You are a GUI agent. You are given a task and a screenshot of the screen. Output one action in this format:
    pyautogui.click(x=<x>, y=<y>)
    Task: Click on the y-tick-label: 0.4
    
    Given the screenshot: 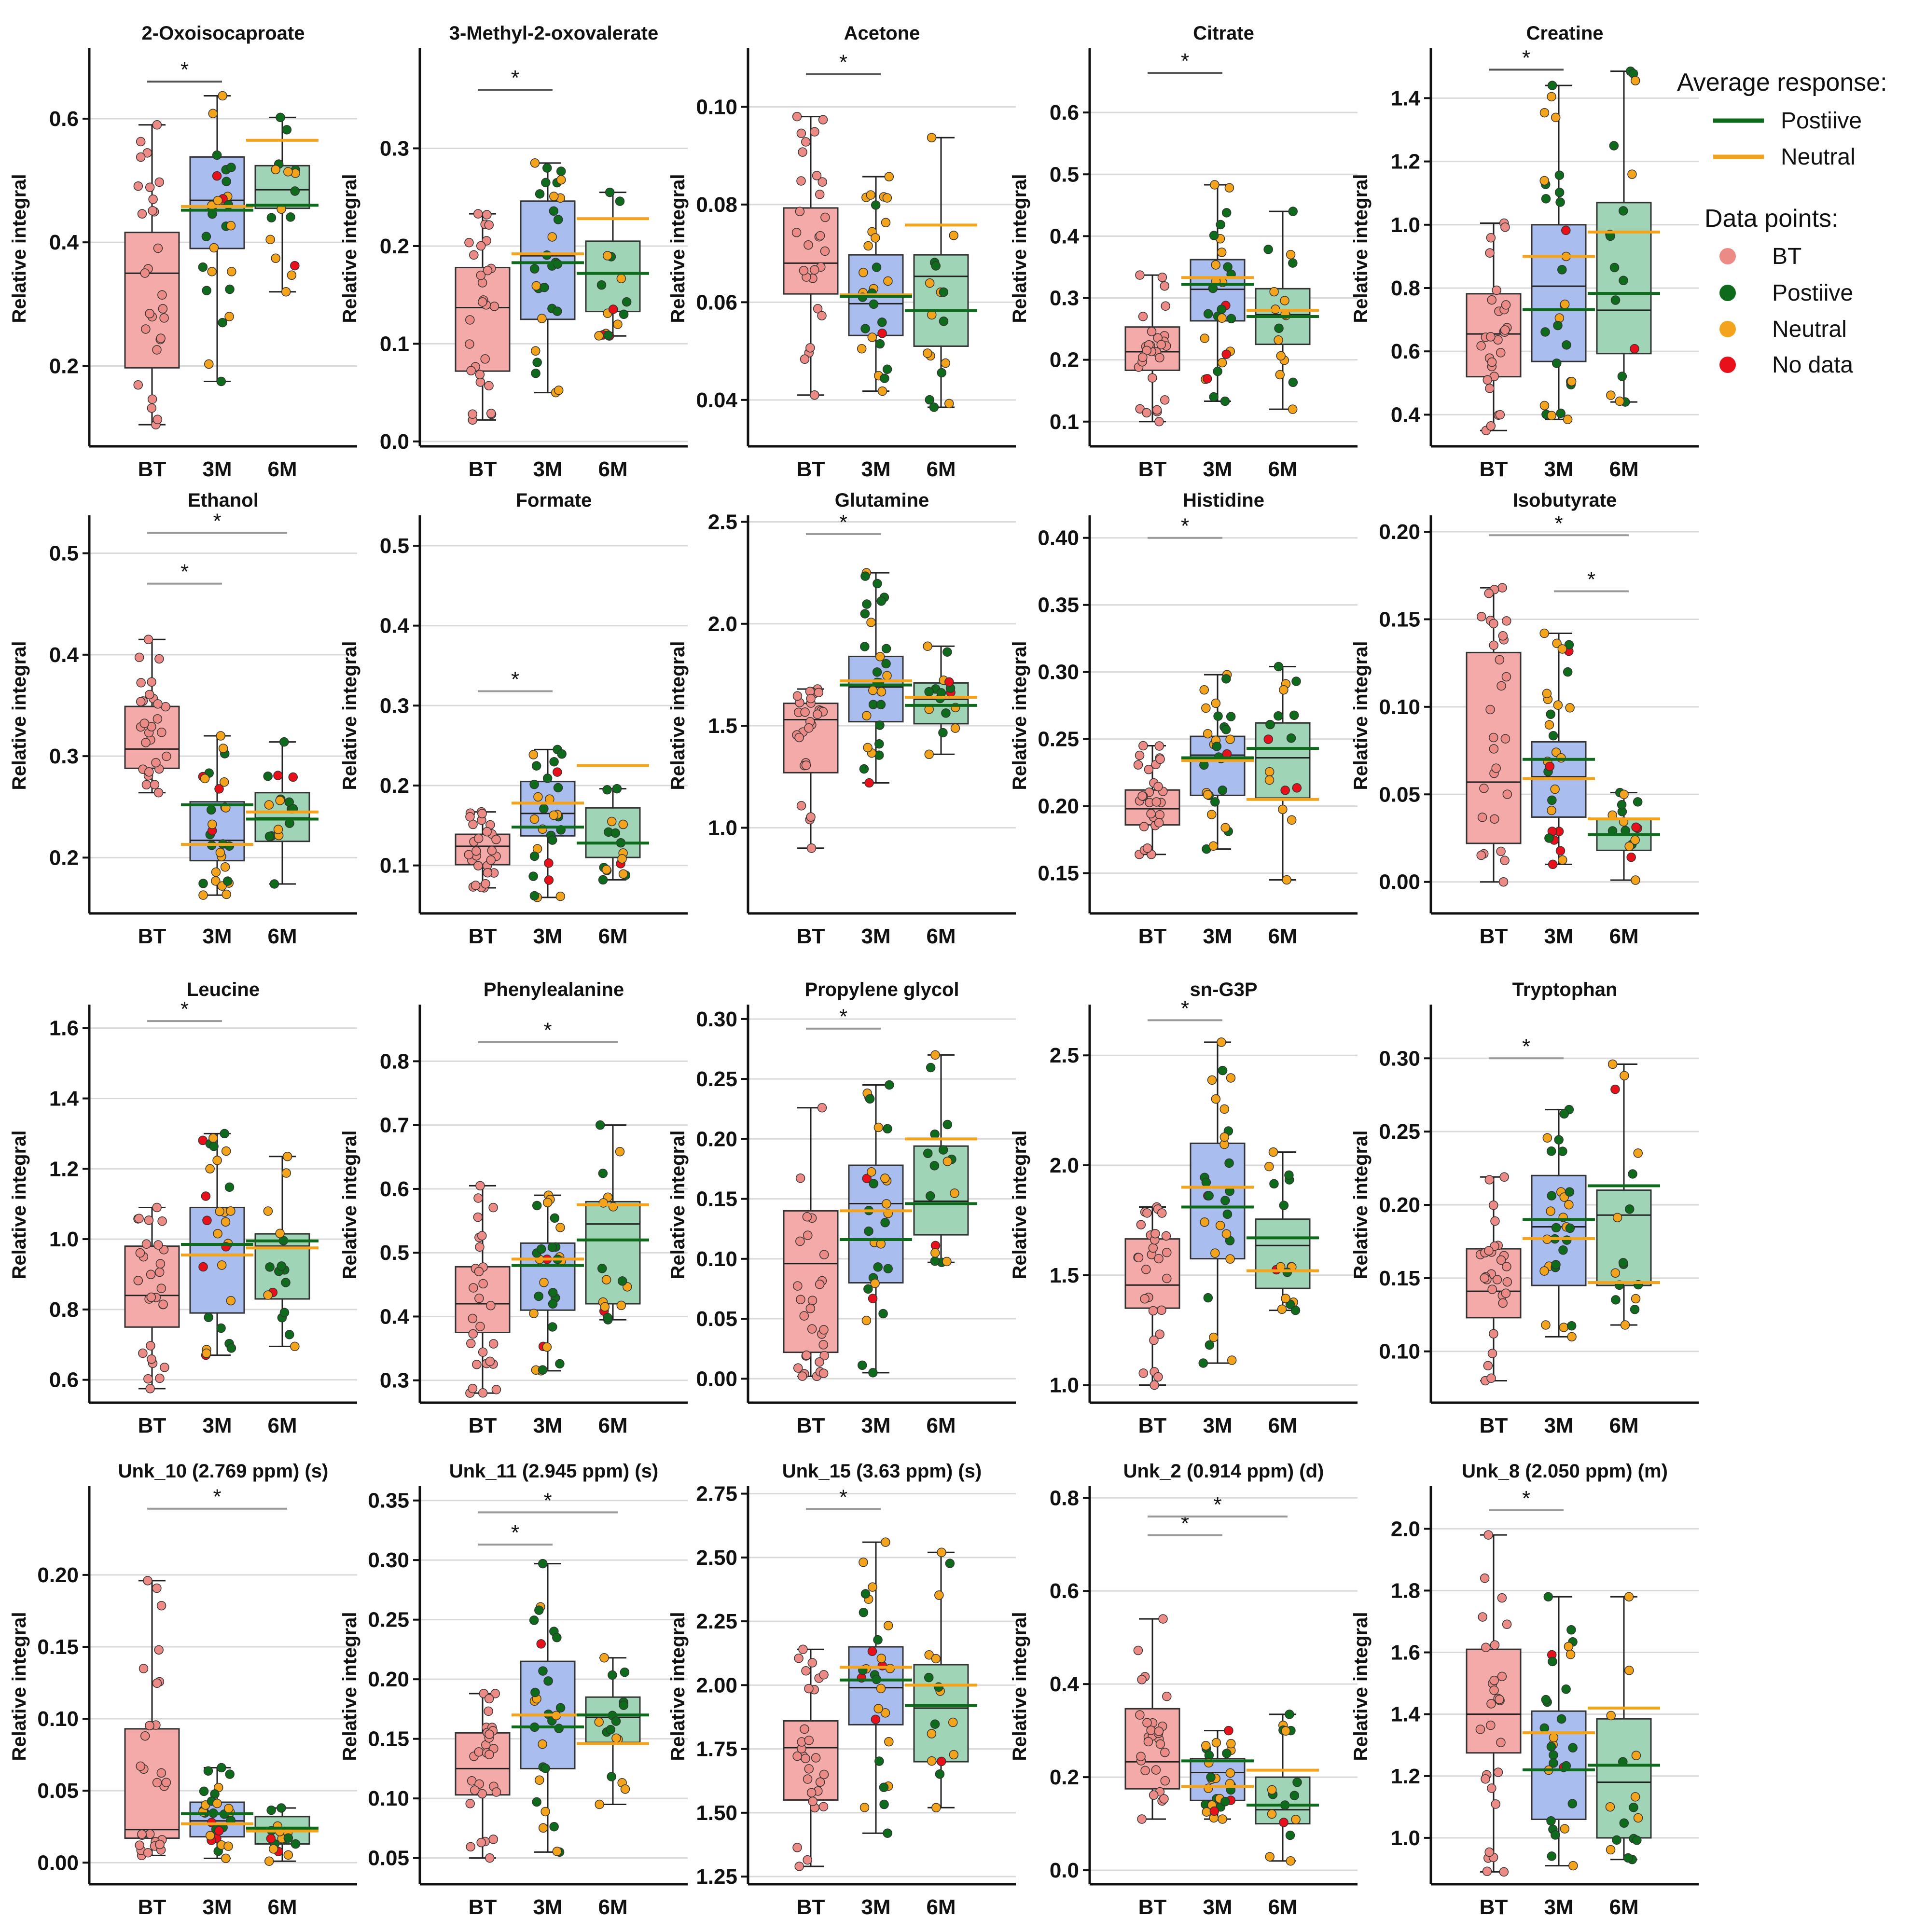 What is the action you would take?
    pyautogui.click(x=1406, y=415)
    